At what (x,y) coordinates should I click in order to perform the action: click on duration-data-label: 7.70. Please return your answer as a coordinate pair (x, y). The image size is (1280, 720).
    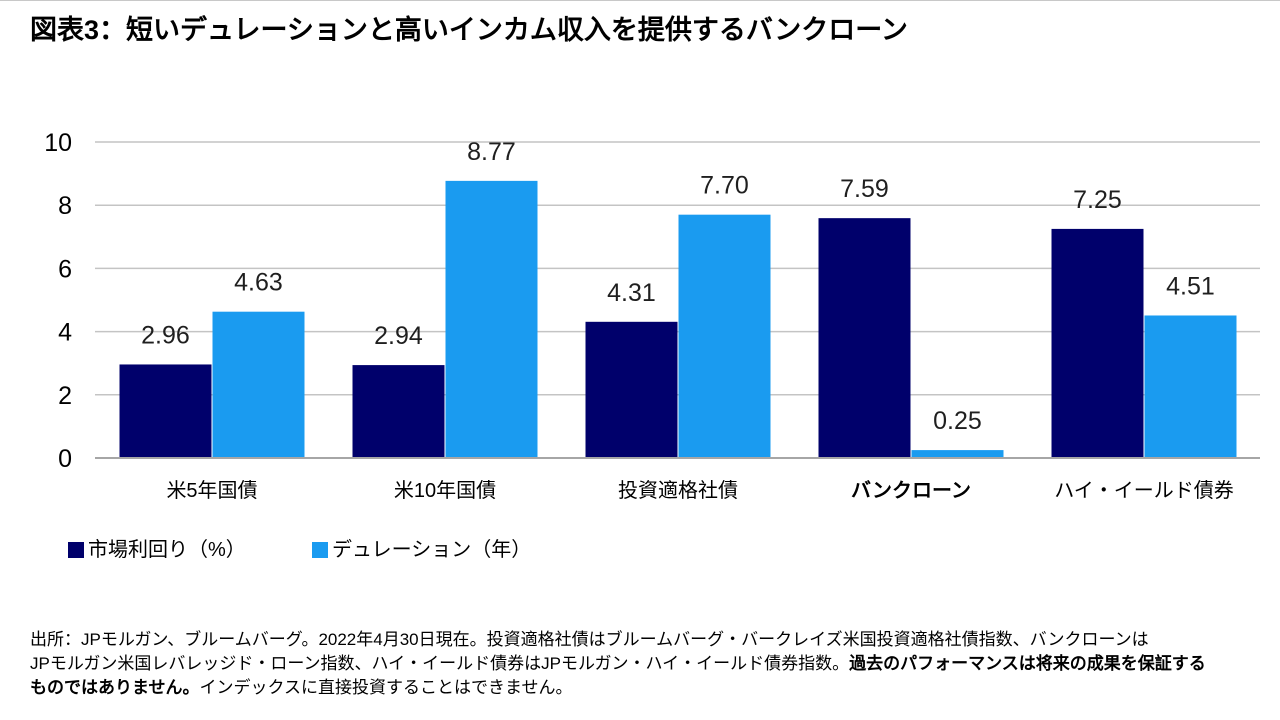
    Looking at the image, I should click on (724, 186).